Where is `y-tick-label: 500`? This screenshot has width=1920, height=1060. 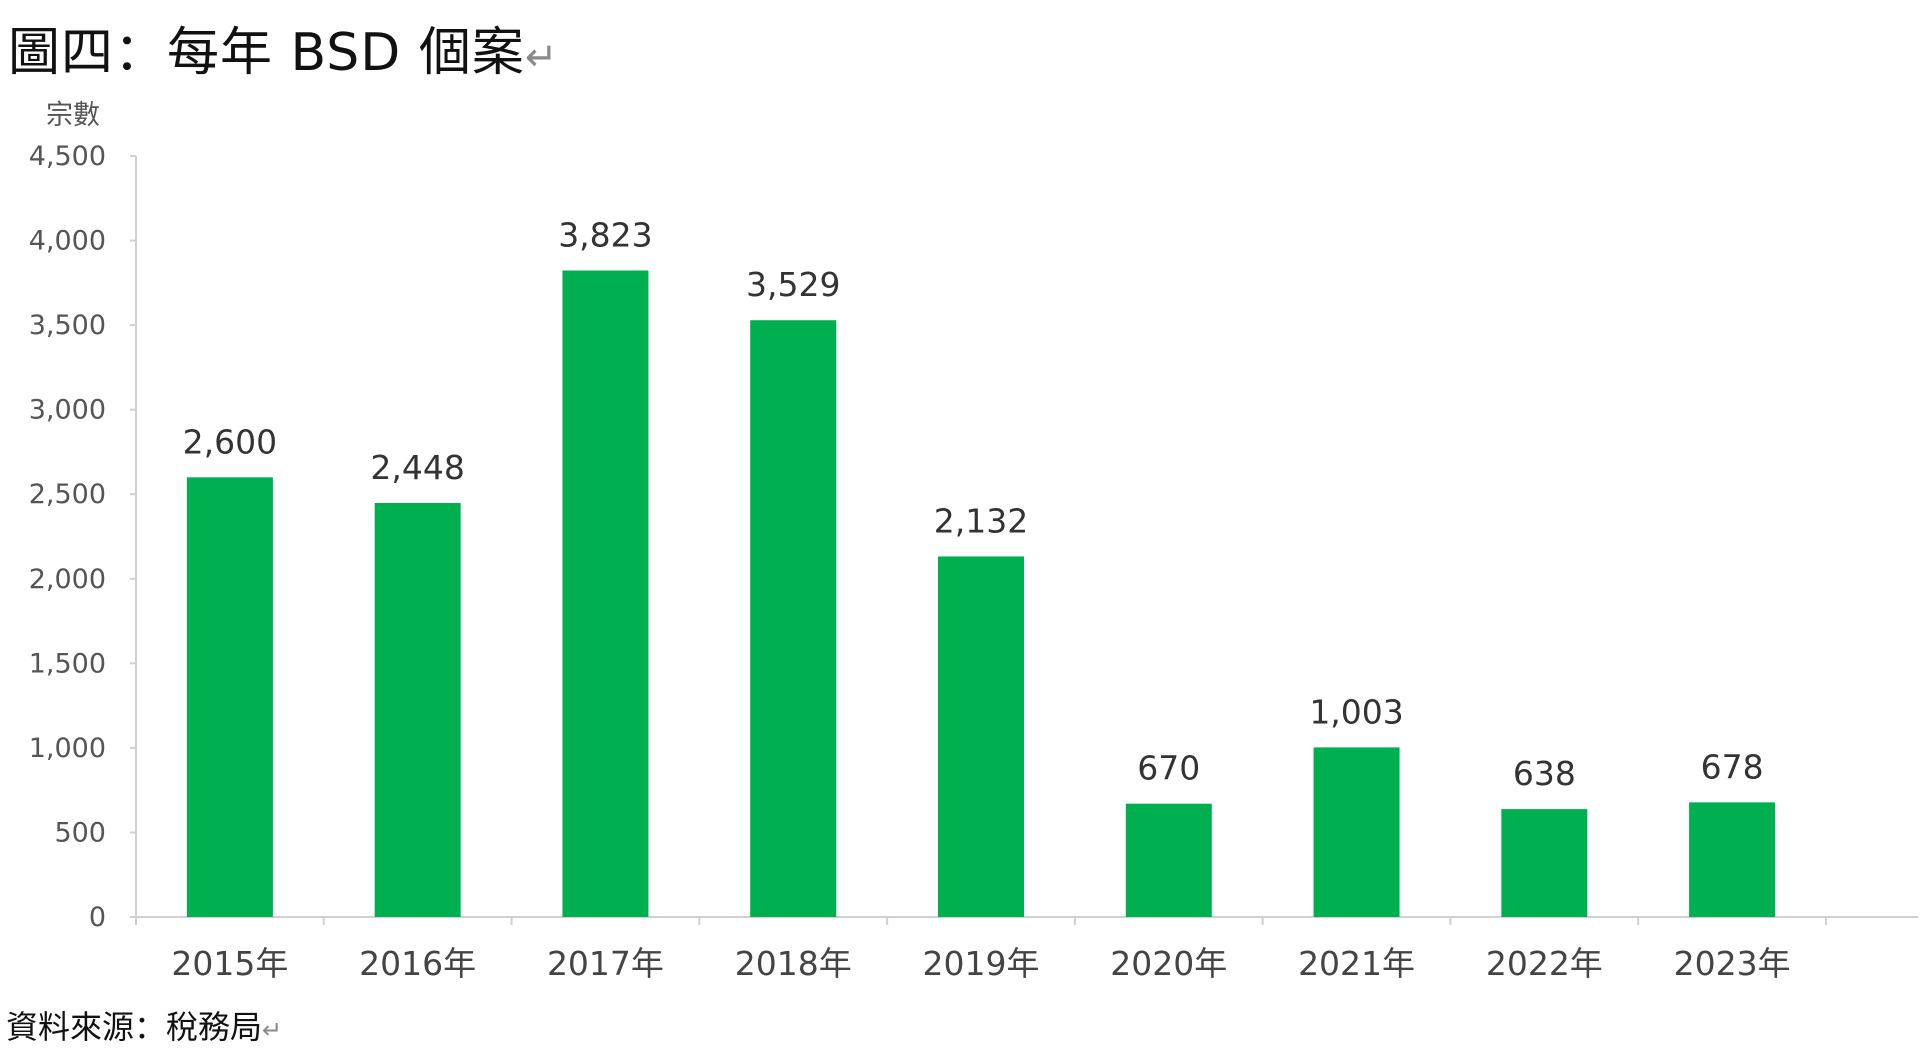 y-tick-label: 500 is located at coordinates (80, 832).